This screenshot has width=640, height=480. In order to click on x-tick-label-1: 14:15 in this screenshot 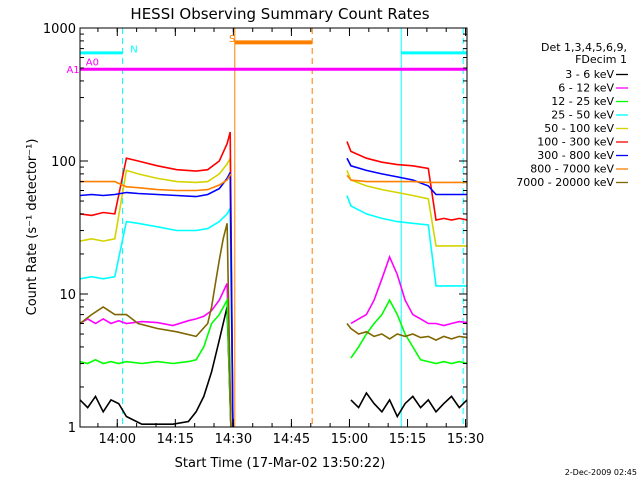, I will do `click(175, 439)`.